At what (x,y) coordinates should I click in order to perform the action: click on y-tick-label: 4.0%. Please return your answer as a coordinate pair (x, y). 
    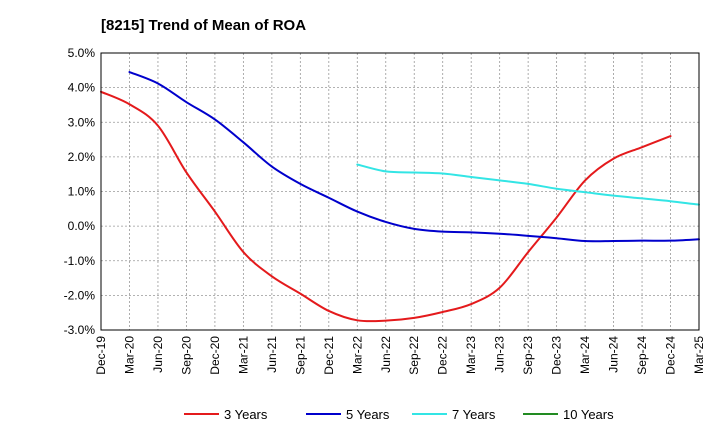
    Looking at the image, I should click on (82, 88).